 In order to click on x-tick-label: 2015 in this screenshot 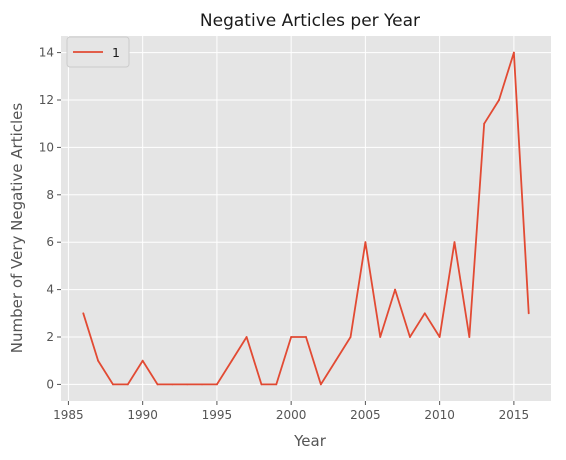, I will do `click(514, 415)`.